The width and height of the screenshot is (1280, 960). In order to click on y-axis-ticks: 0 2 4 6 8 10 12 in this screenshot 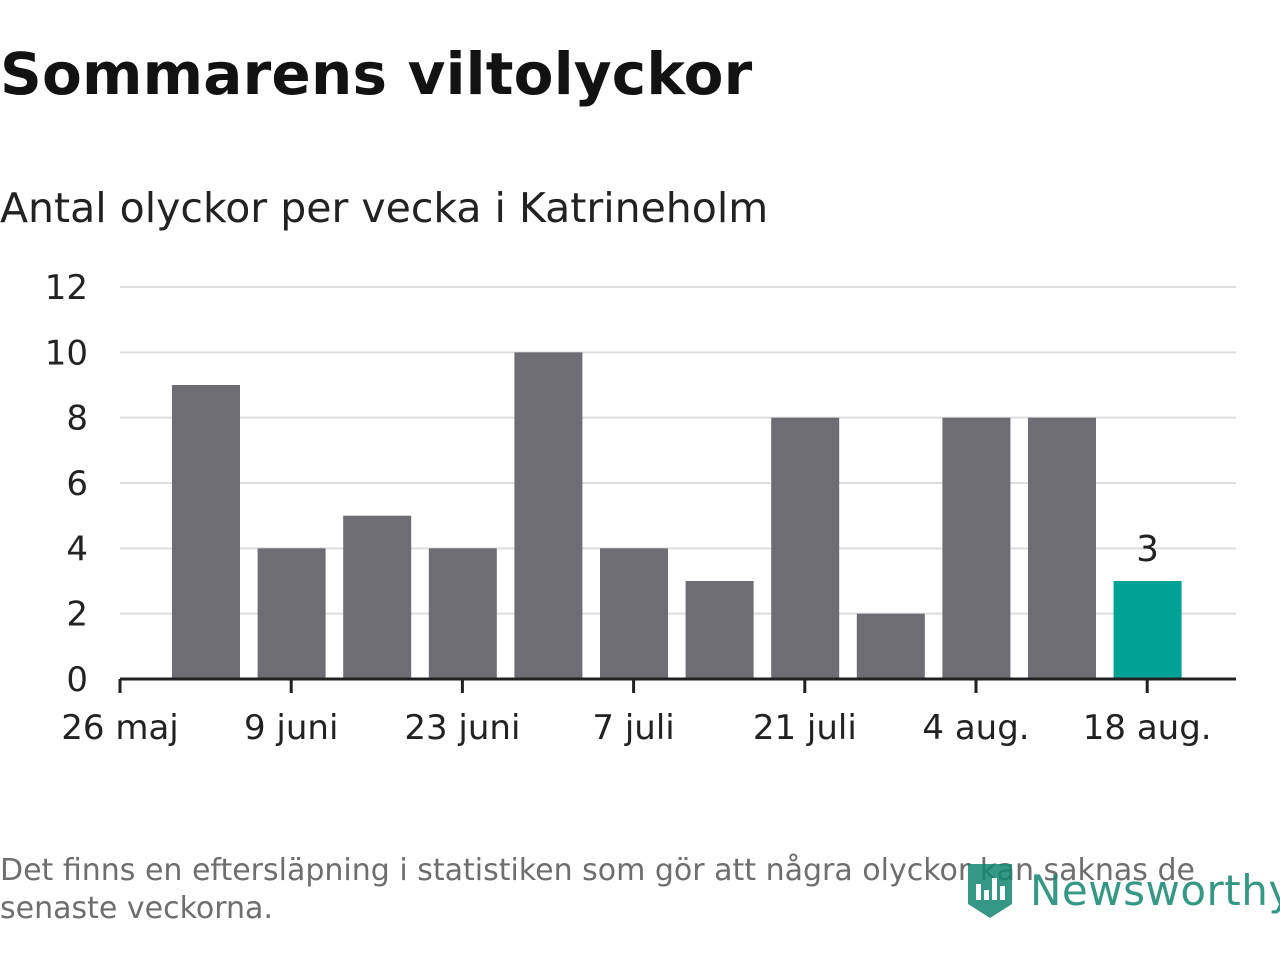, I will do `click(66, 484)`.